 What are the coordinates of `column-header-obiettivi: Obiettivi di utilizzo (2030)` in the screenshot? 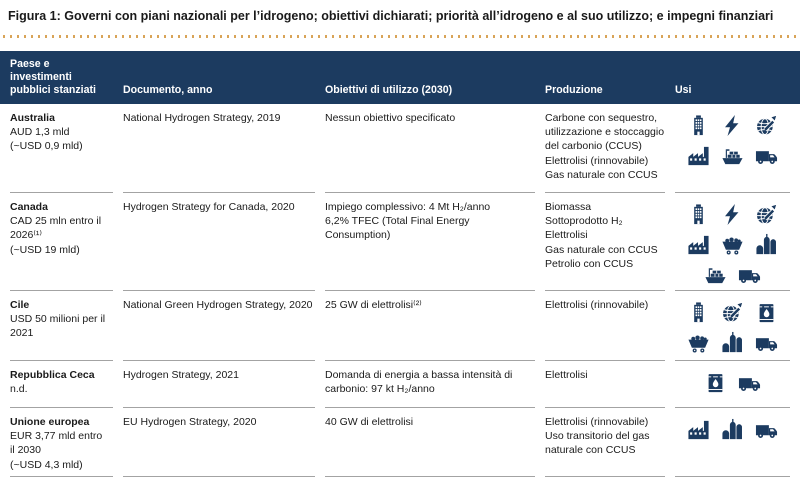 It's located at (389, 90).